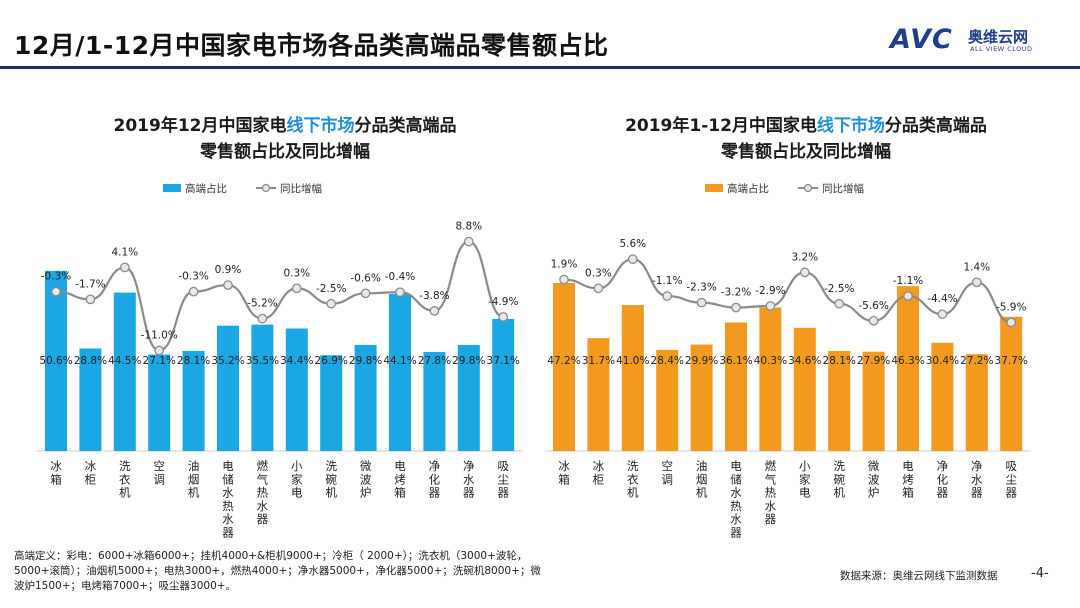 The image size is (1080, 608). Describe the element at coordinates (563, 361) in the screenshot. I see `chart2-bar-label: 47.2%` at that location.